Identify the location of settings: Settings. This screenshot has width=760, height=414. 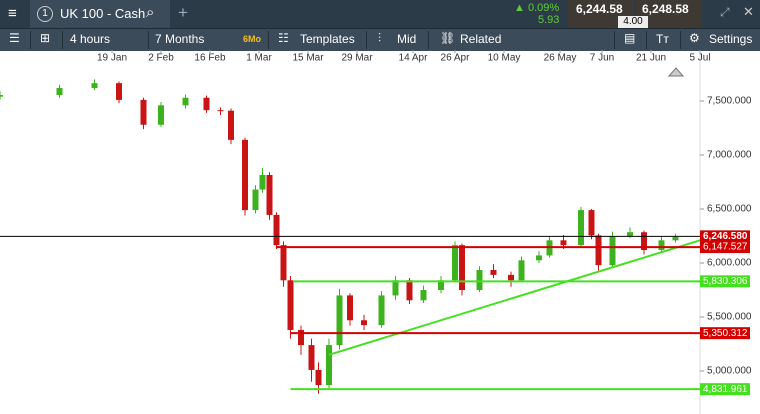
(731, 39).